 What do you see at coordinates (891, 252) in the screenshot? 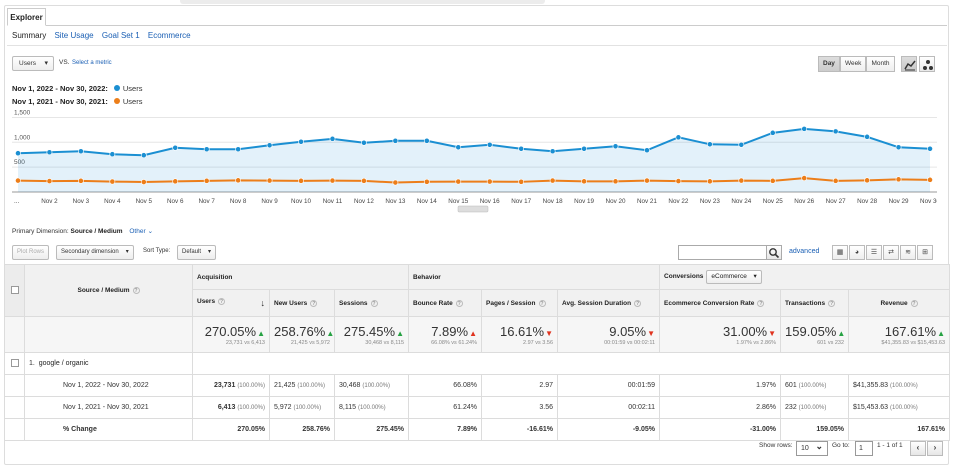
I see `comparison-icon: ⇄` at bounding box center [891, 252].